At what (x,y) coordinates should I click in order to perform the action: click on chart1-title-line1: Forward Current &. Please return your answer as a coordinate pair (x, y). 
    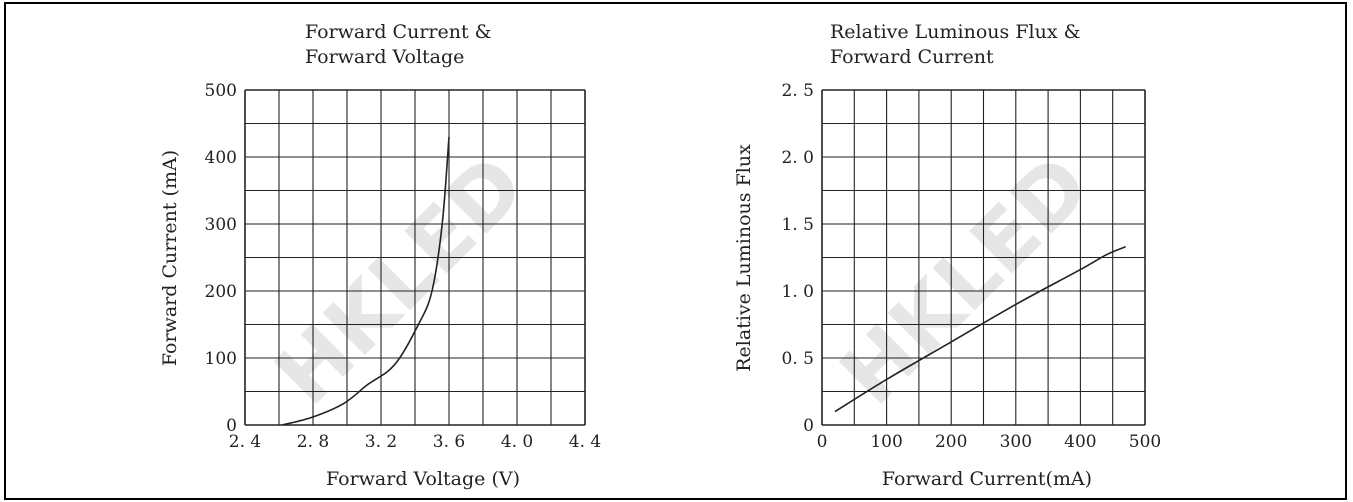
    Looking at the image, I should click on (398, 32).